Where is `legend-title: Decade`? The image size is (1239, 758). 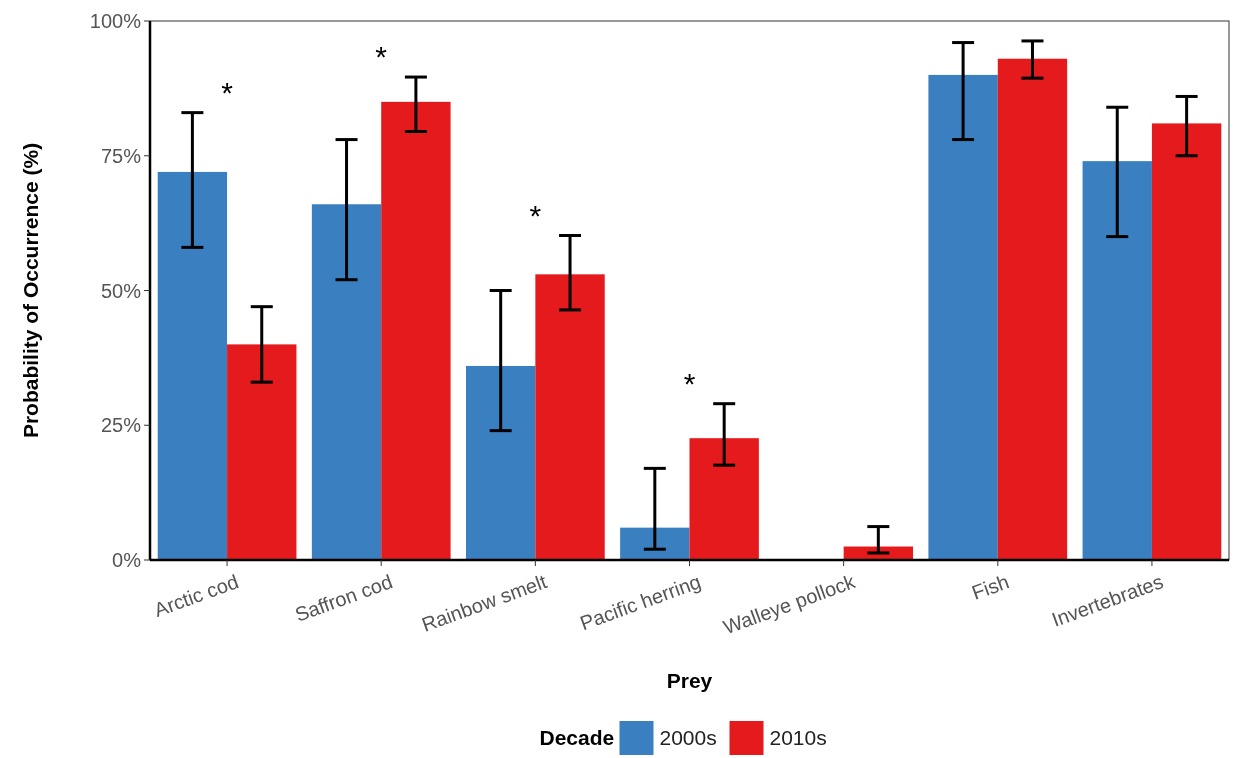
legend-title: Decade is located at coordinates (577, 737).